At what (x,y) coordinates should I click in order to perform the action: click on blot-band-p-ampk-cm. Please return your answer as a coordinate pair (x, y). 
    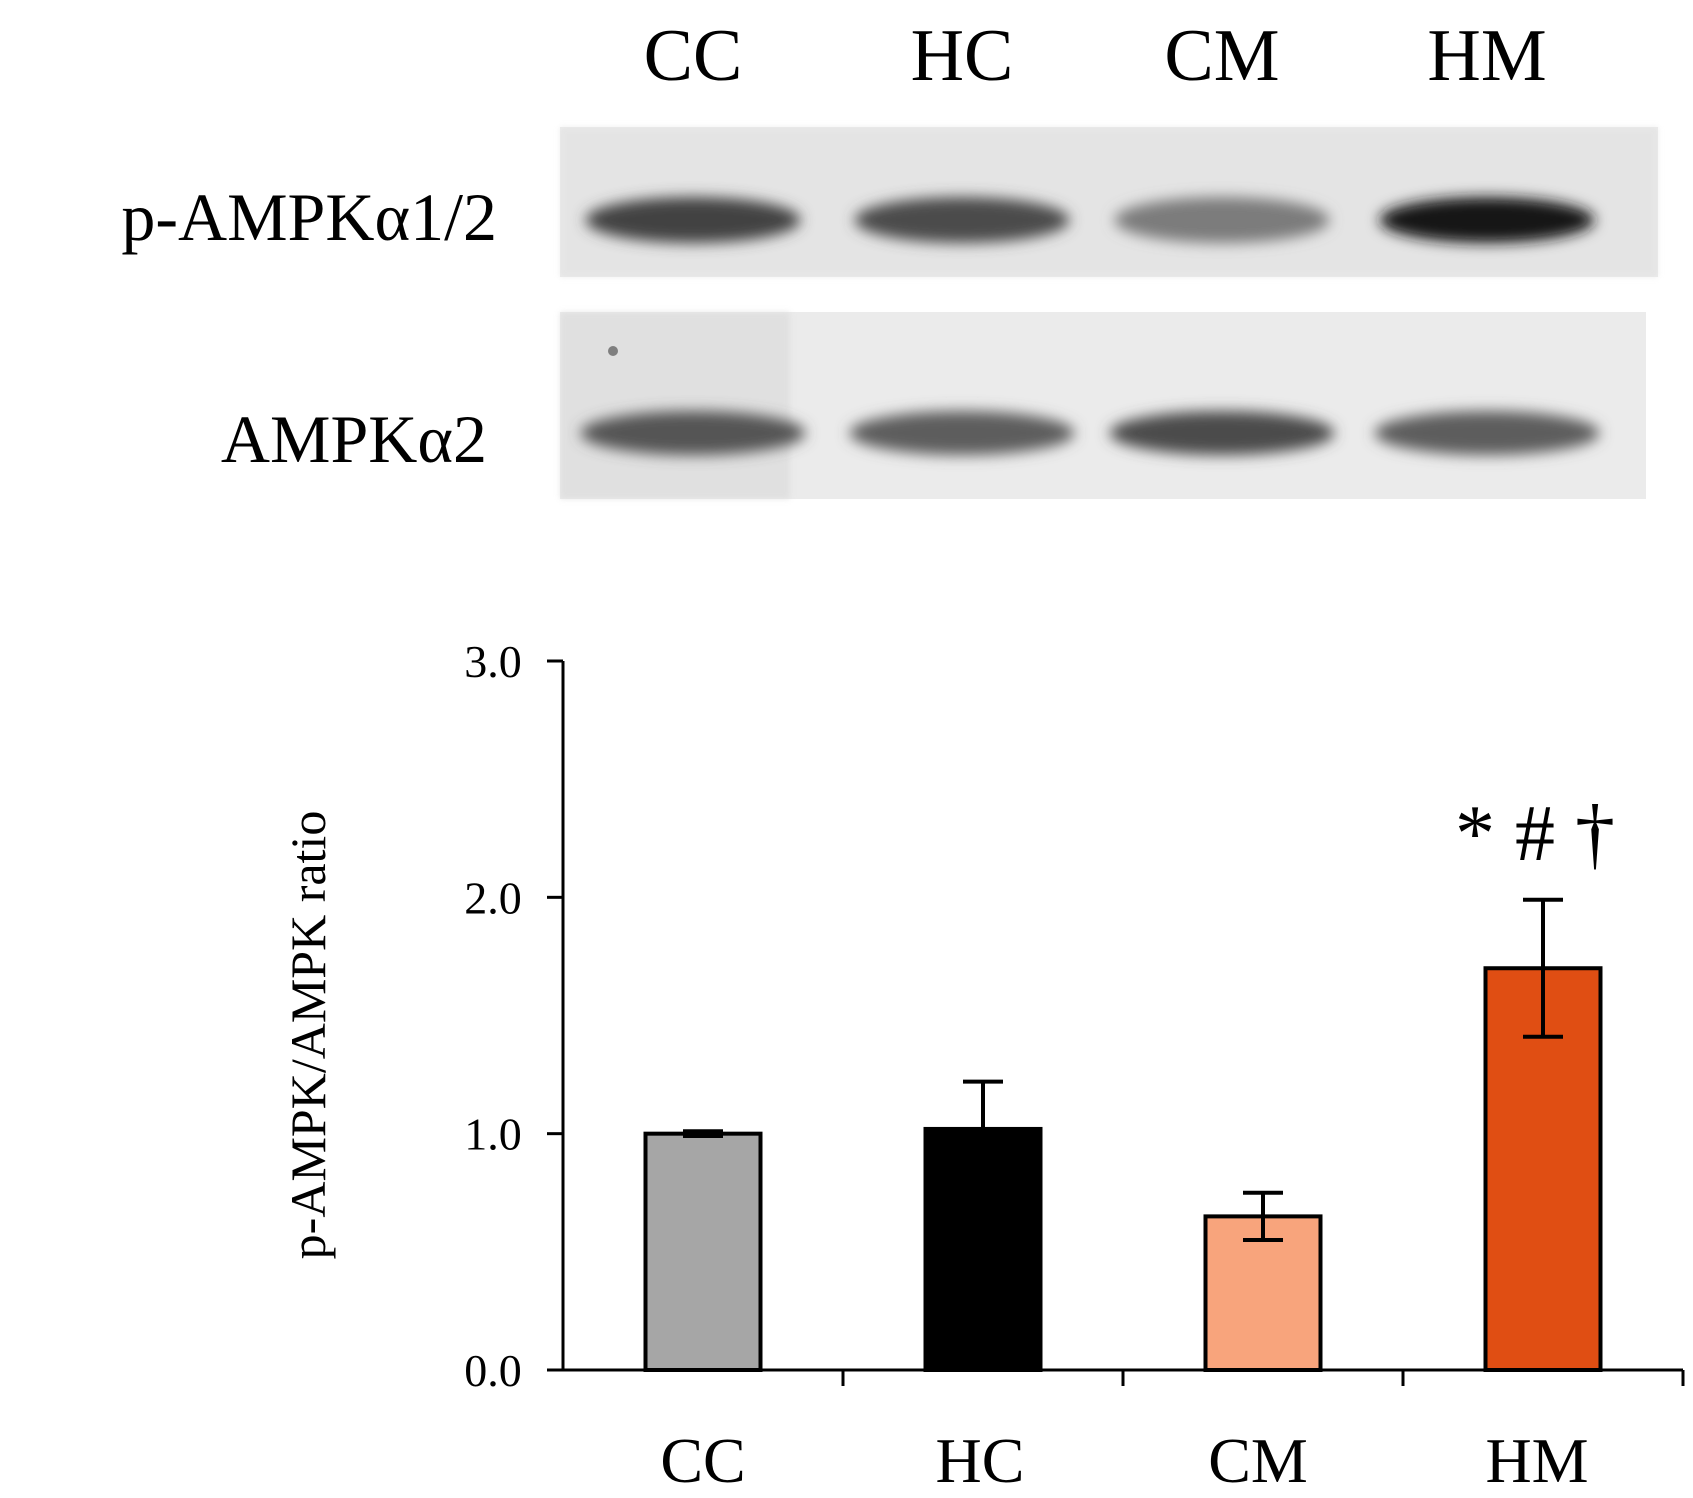
    Looking at the image, I should click on (1222, 220).